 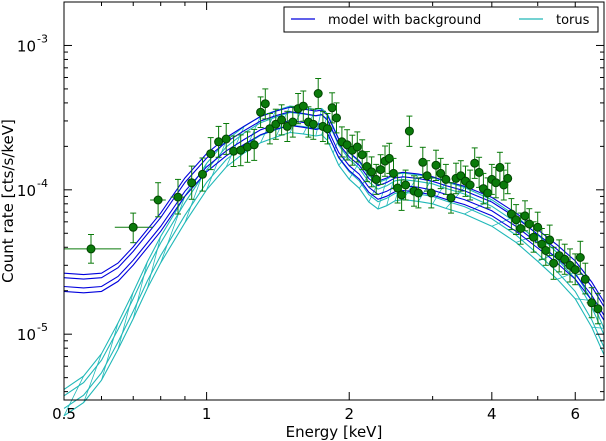 I want to click on legend: model with background torus, so click(x=441, y=19).